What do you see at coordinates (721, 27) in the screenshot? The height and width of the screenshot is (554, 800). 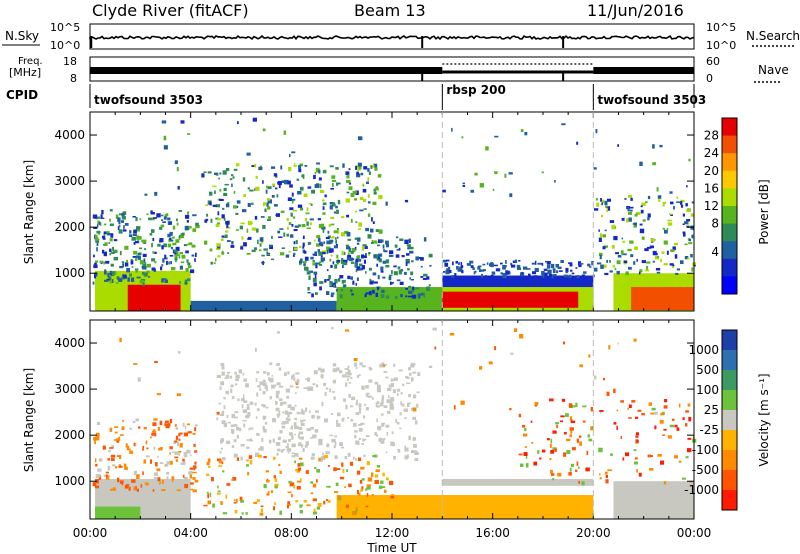 I see `nsearch-tick-top: 10^5` at bounding box center [721, 27].